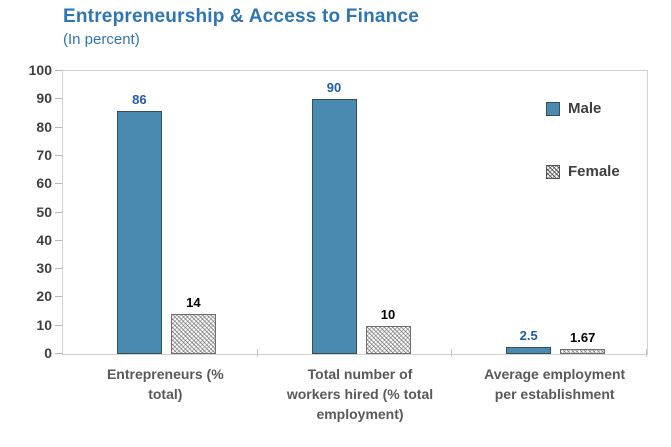 This screenshot has height=447, width=671. What do you see at coordinates (44, 126) in the screenshot?
I see `y-axis-tick-label: 80` at bounding box center [44, 126].